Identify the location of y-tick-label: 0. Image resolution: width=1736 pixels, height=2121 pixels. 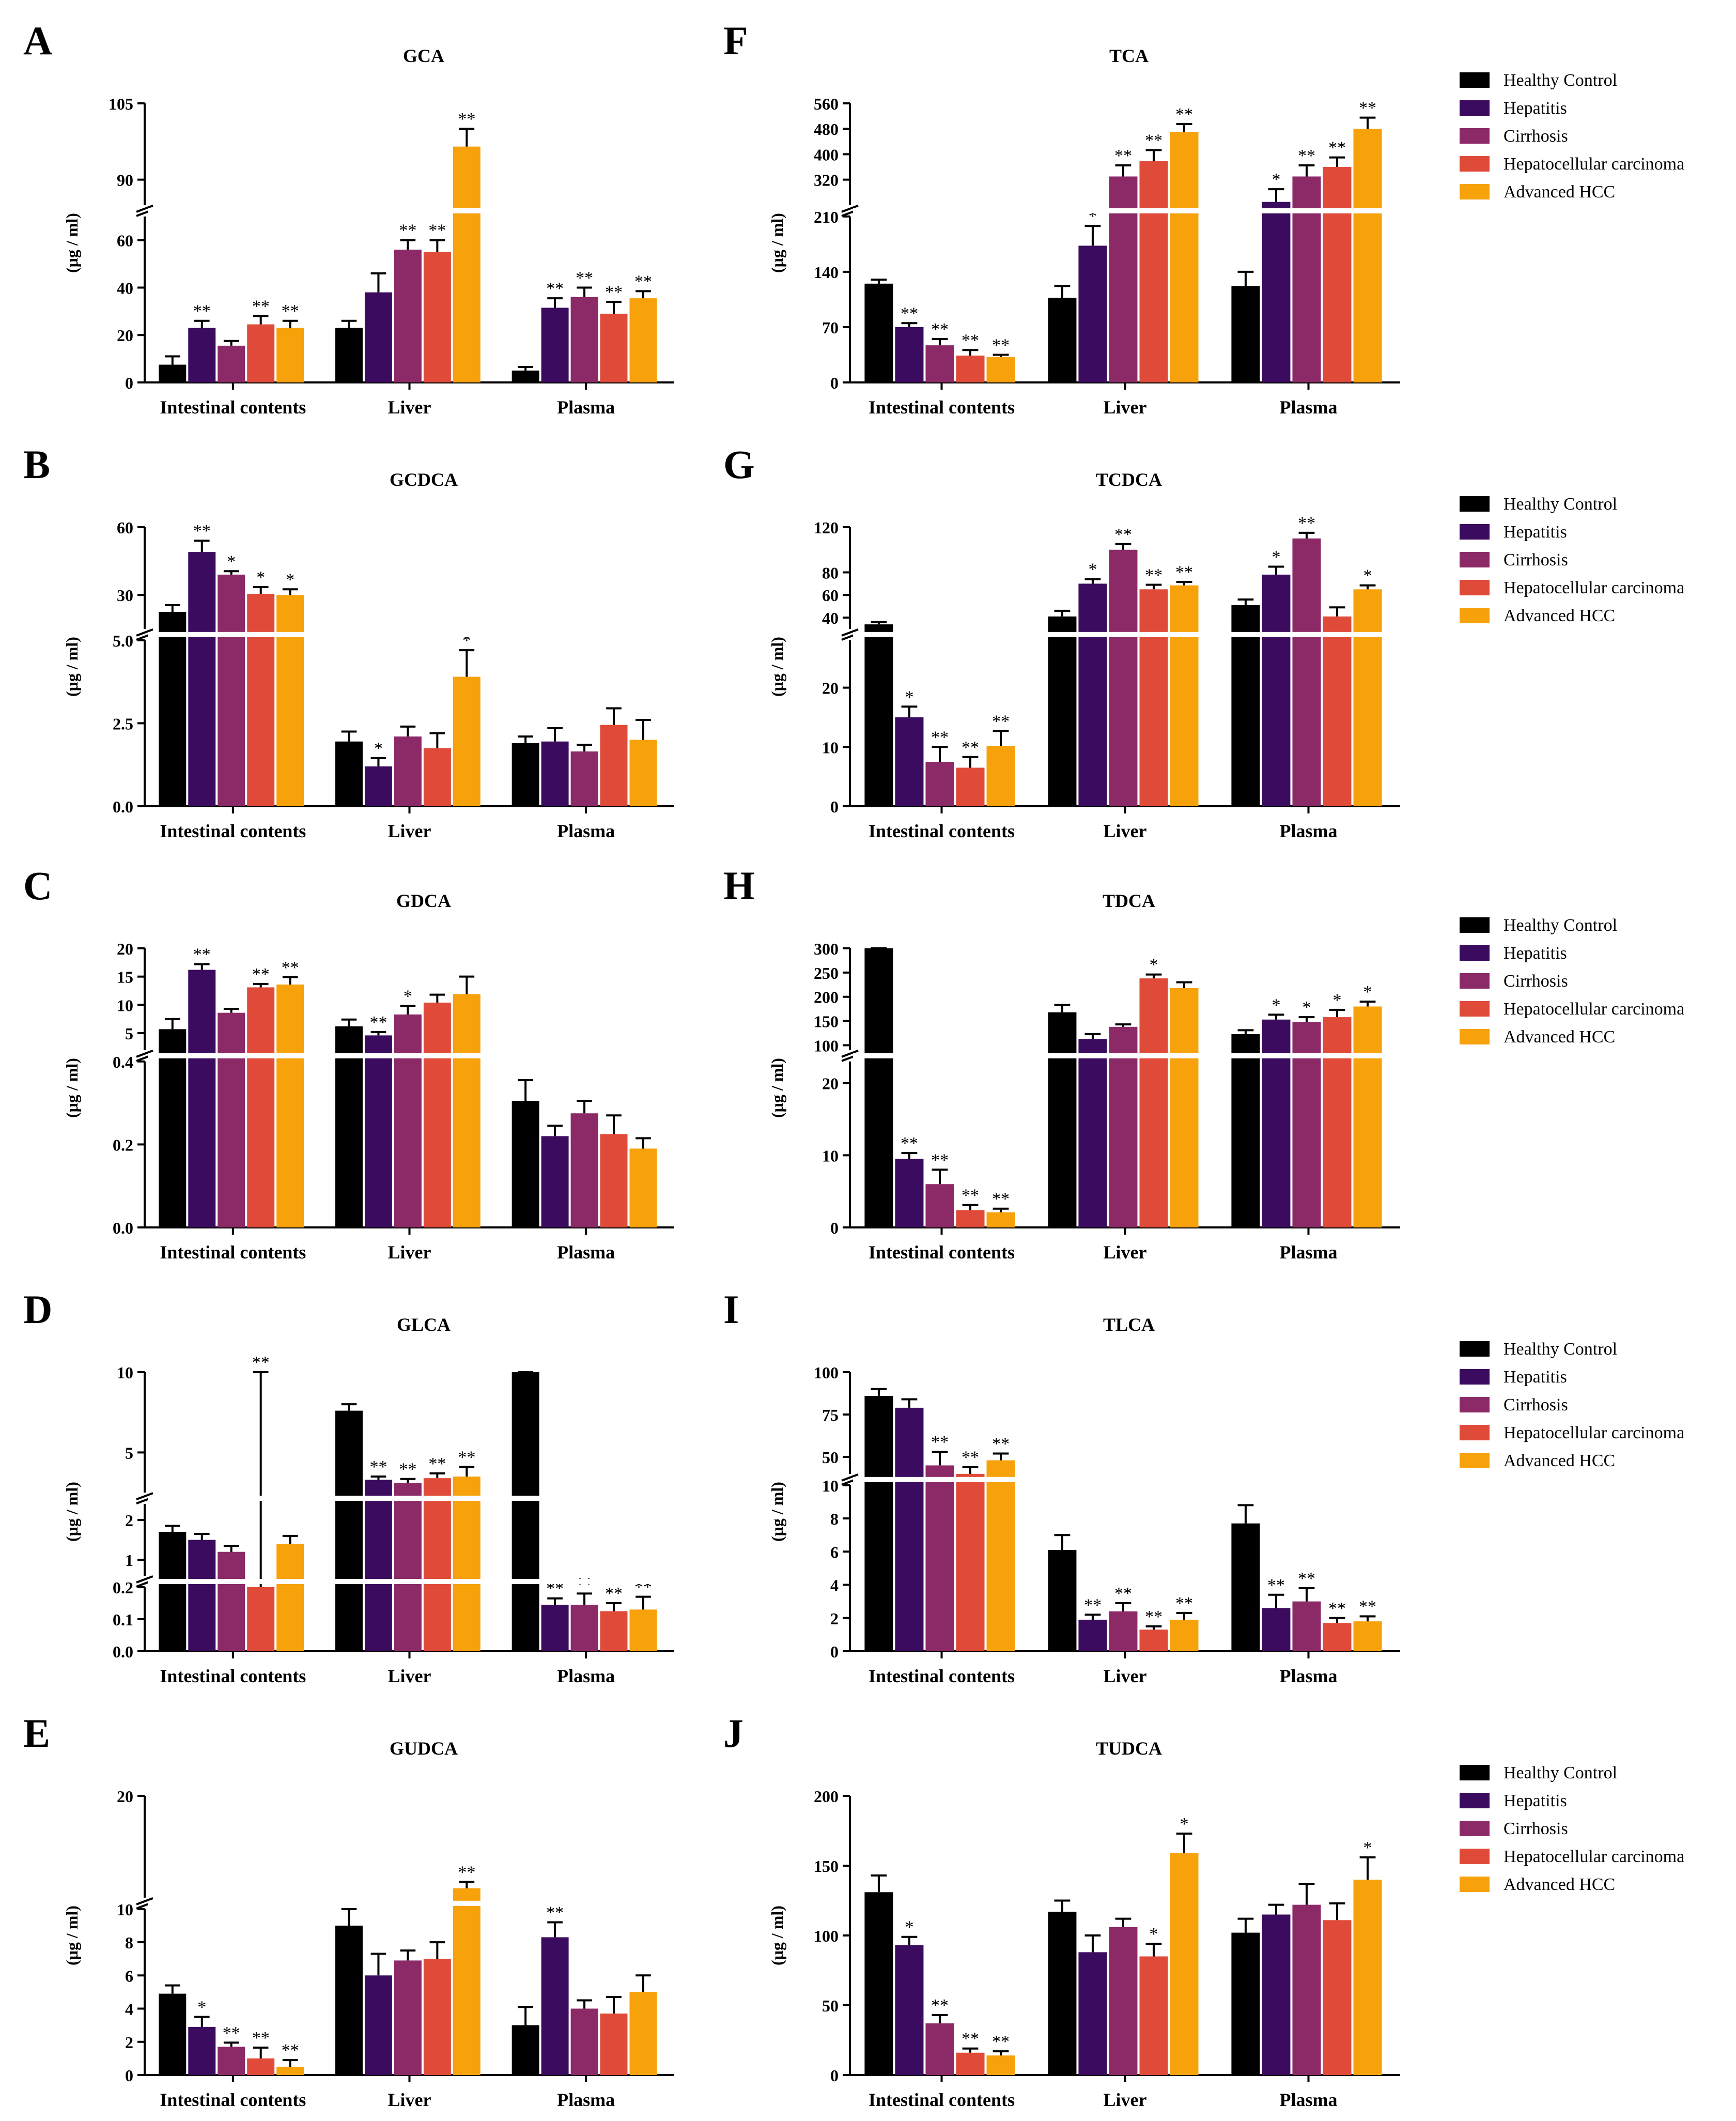
(129, 383).